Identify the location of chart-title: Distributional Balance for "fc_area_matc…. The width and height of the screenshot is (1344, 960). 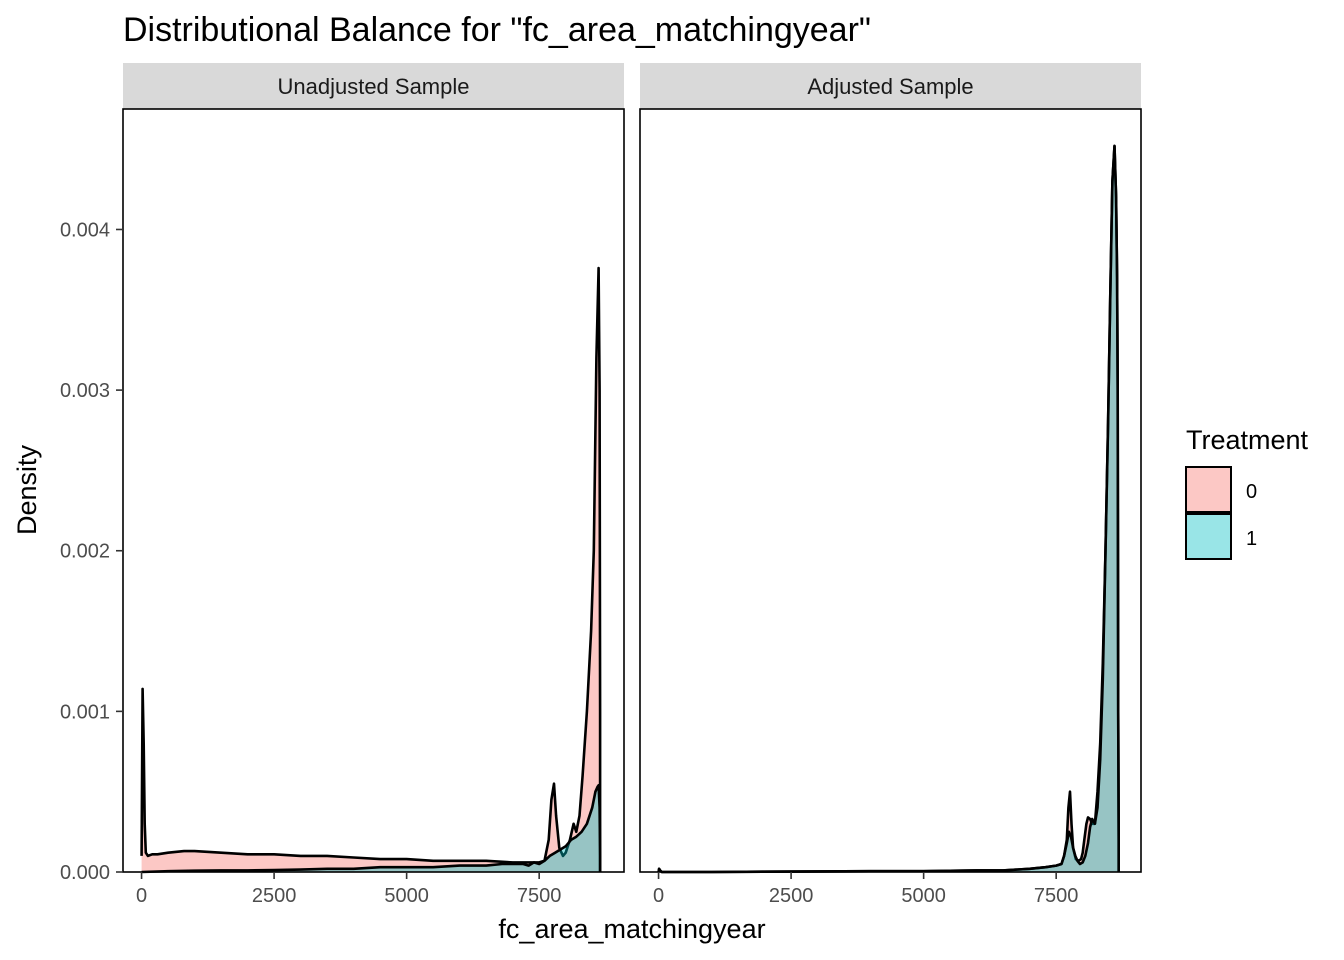
(497, 30).